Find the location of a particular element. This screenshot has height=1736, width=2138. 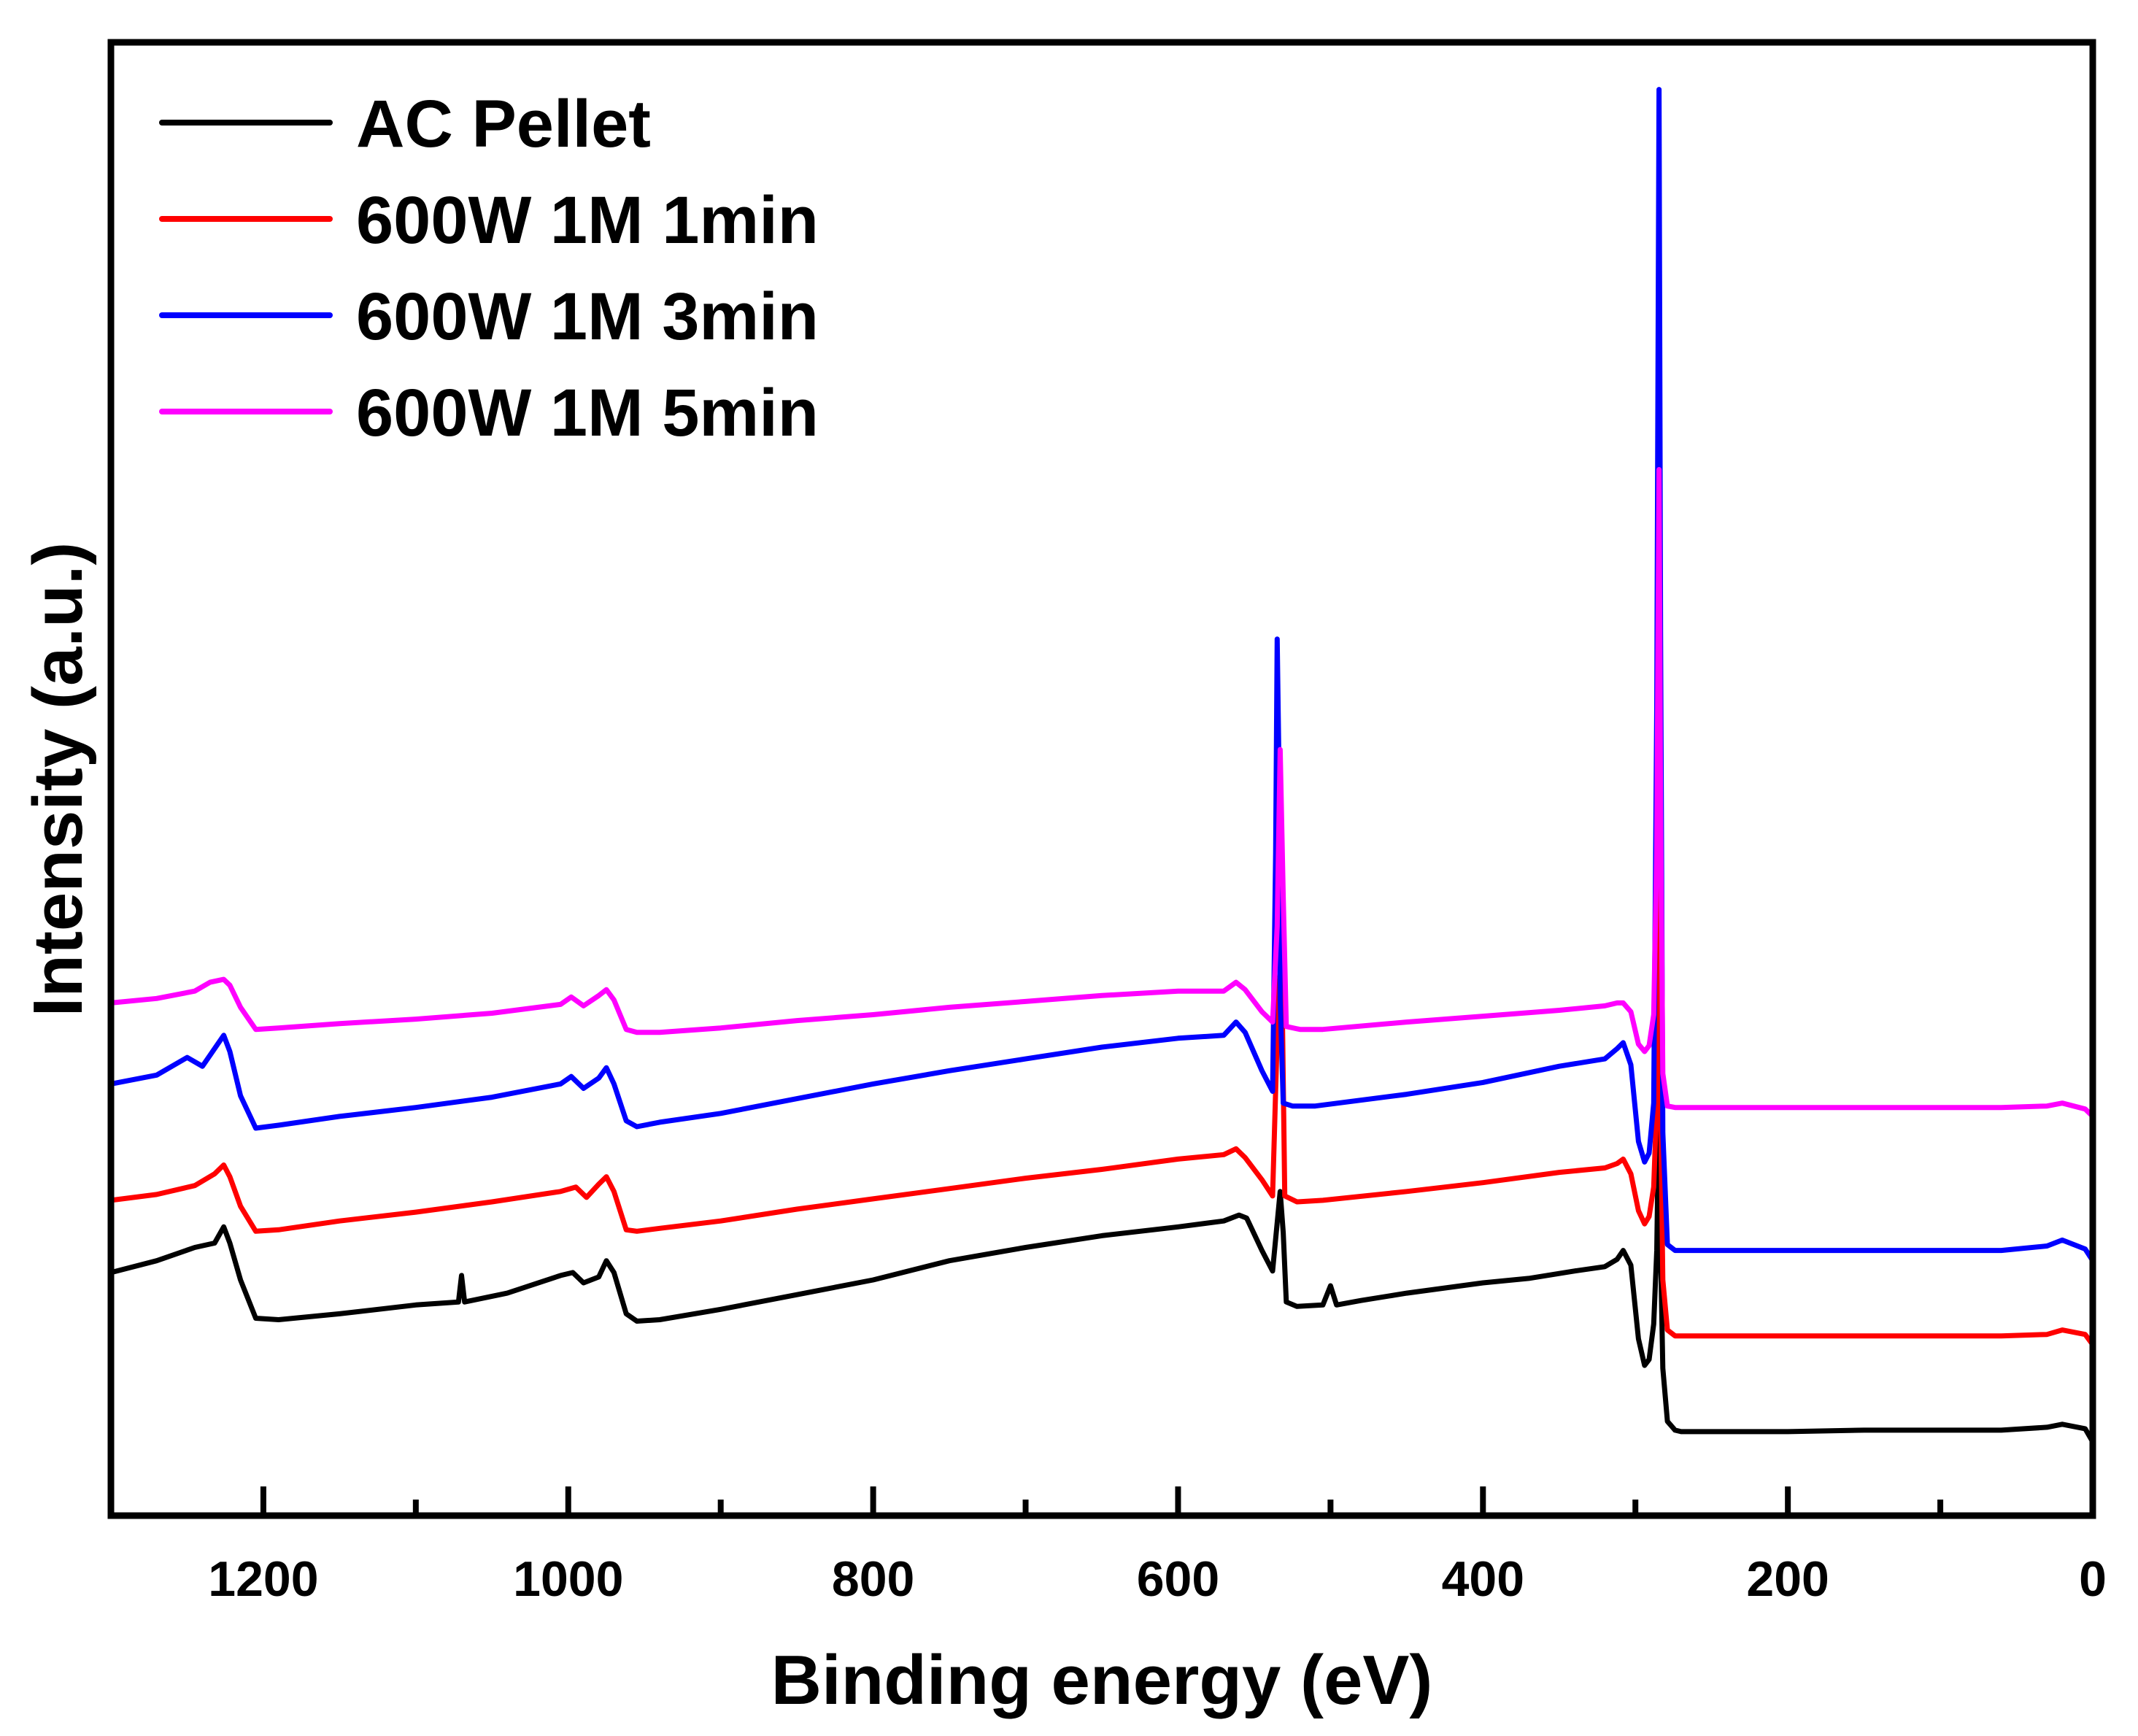

x-axis-title: Binding energy (eV) is located at coordinates (1102, 1680).